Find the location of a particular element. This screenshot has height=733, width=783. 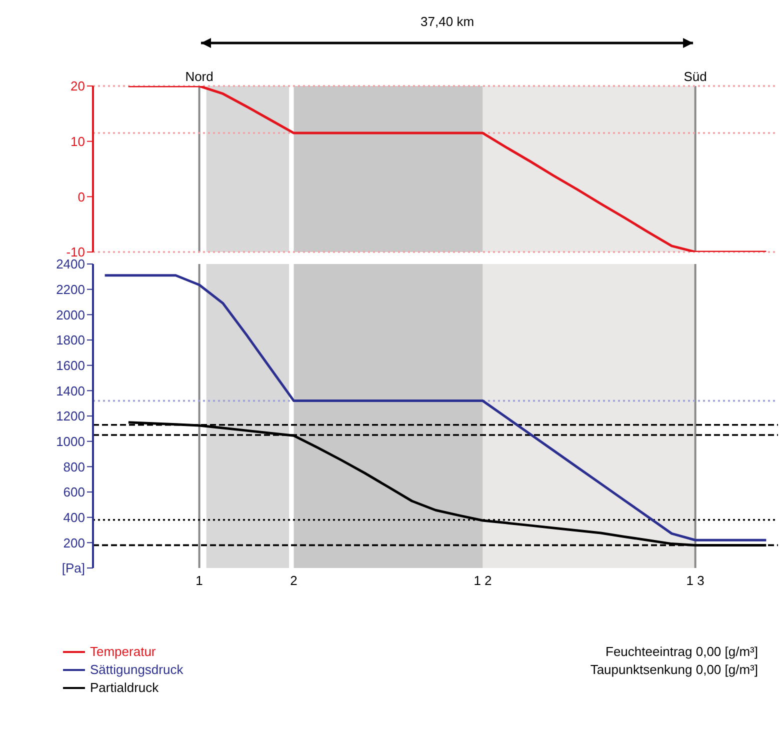

y-tick-label: 400 is located at coordinates (74, 517).